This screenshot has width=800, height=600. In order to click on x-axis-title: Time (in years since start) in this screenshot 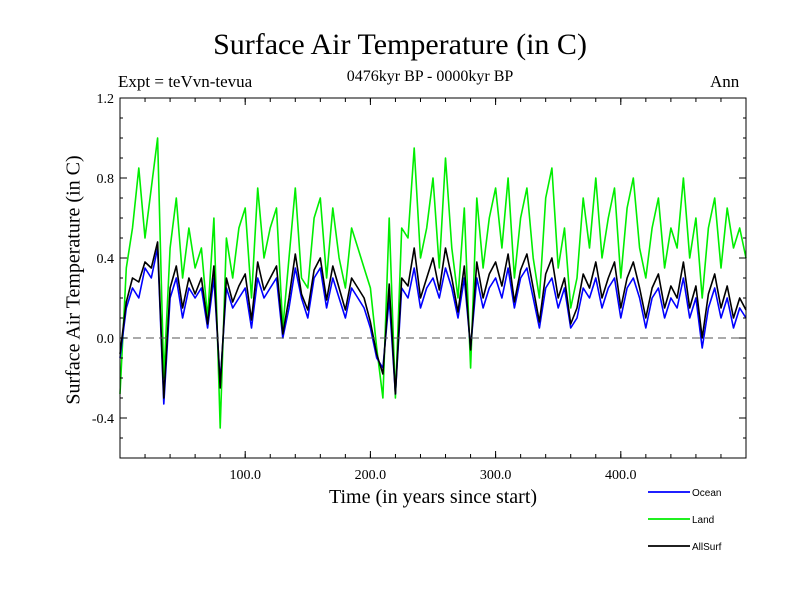, I will do `click(433, 497)`.